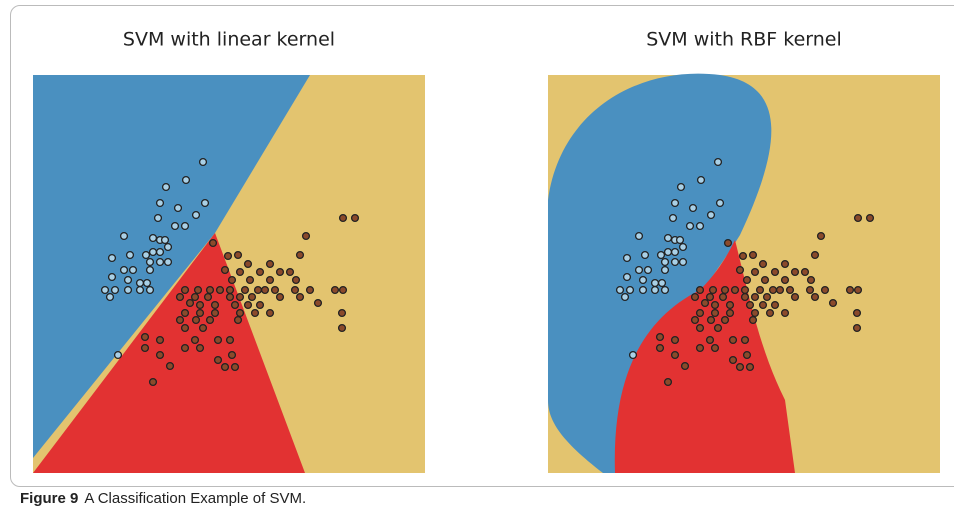  I want to click on chart-title: SVM with RBF kernel, so click(744, 40).